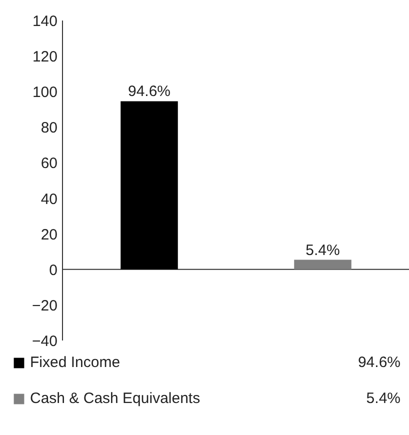 Image resolution: width=409 pixels, height=435 pixels. What do you see at coordinates (45, 305) in the screenshot?
I see `y-tick-label: −20` at bounding box center [45, 305].